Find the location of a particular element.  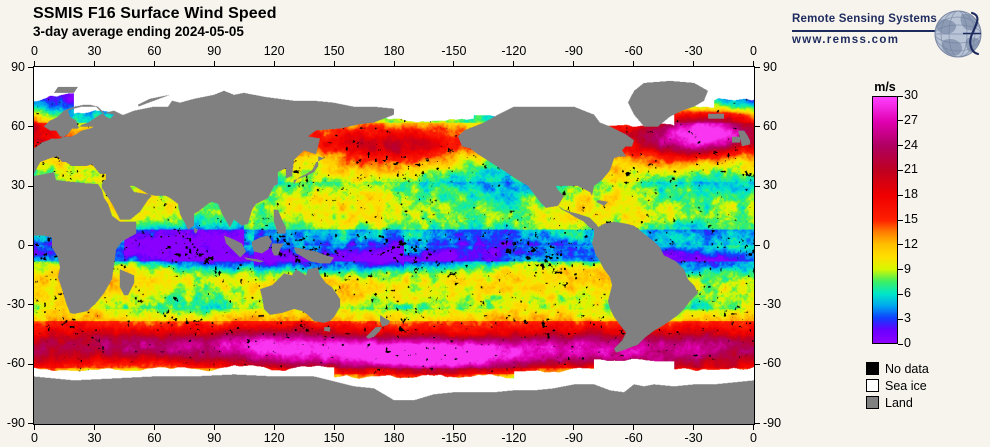

colorbar-tick-label: 6 is located at coordinates (907, 293).